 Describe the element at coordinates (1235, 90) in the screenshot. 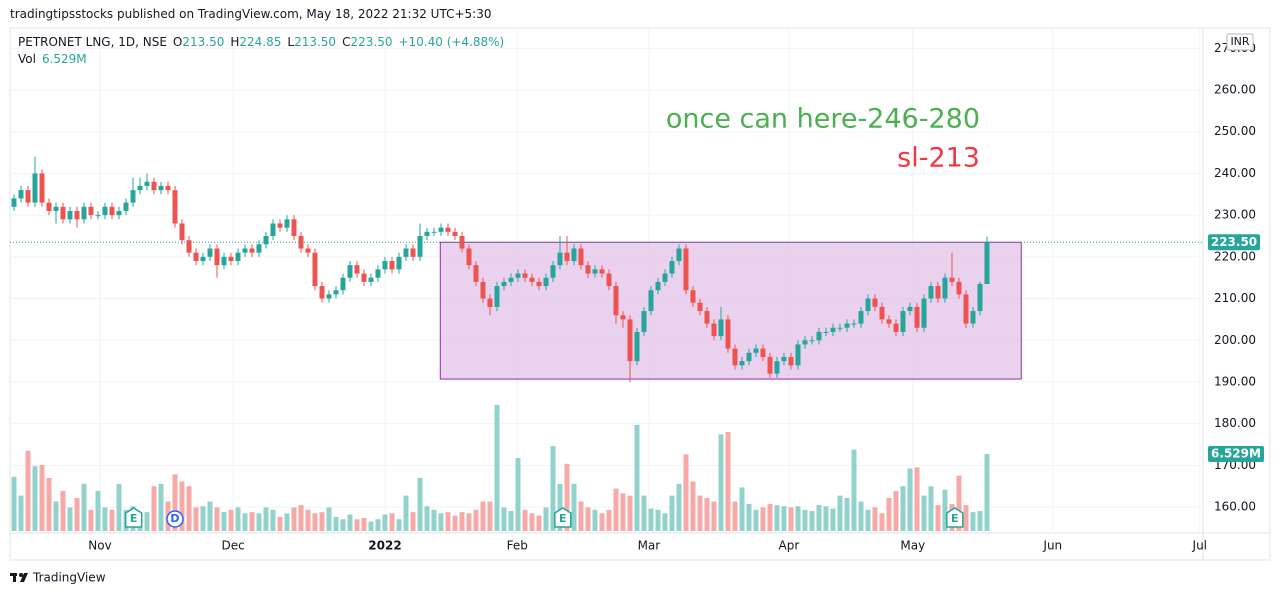

I see `y-tick-label: 260.00` at that location.